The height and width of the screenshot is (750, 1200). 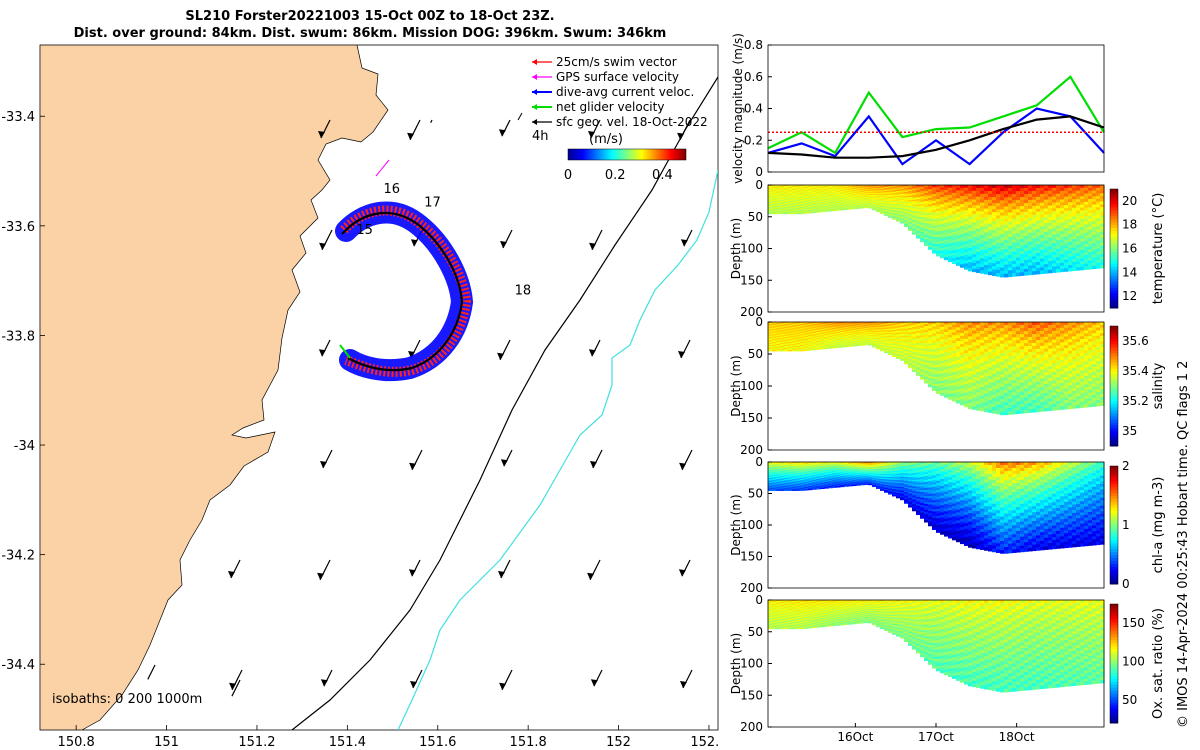 What do you see at coordinates (437, 742) in the screenshot?
I see `lon-tick-label: 151.6` at bounding box center [437, 742].